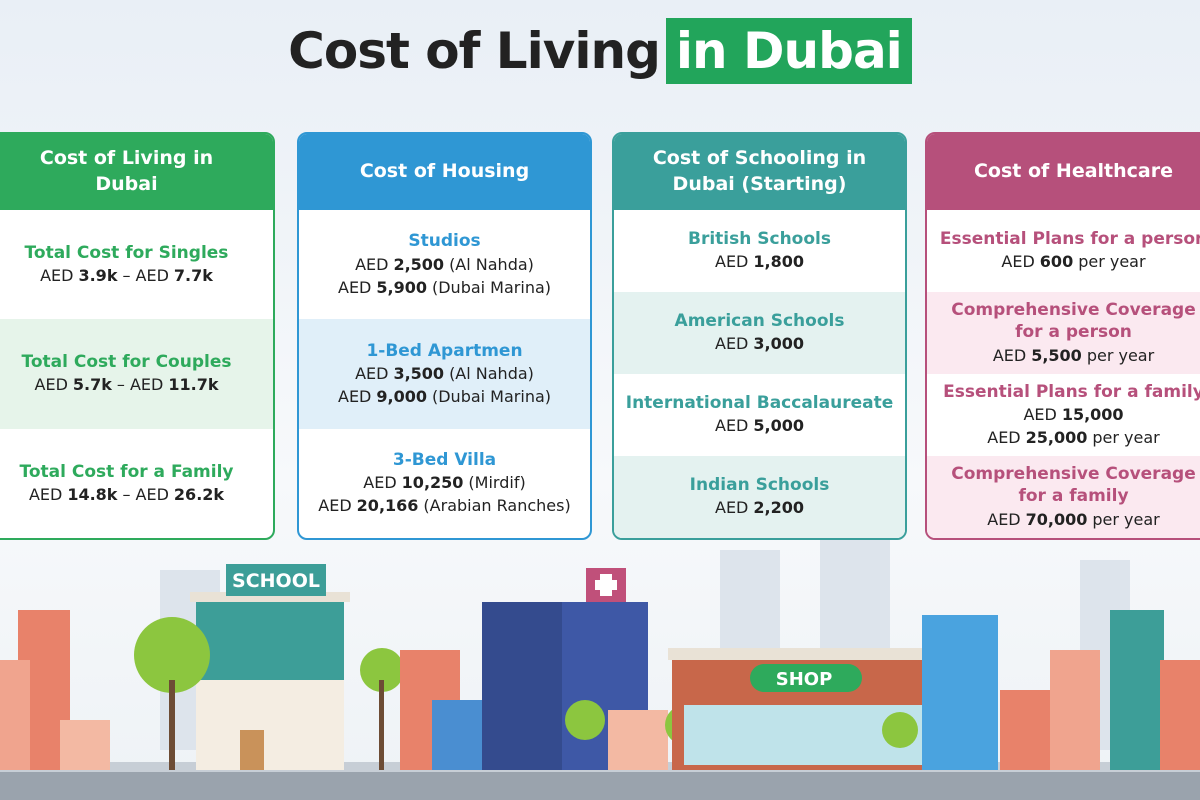 The height and width of the screenshot is (800, 1200). Describe the element at coordinates (491, 287) in the screenshot. I see `label: (Dubai Marina)` at that location.